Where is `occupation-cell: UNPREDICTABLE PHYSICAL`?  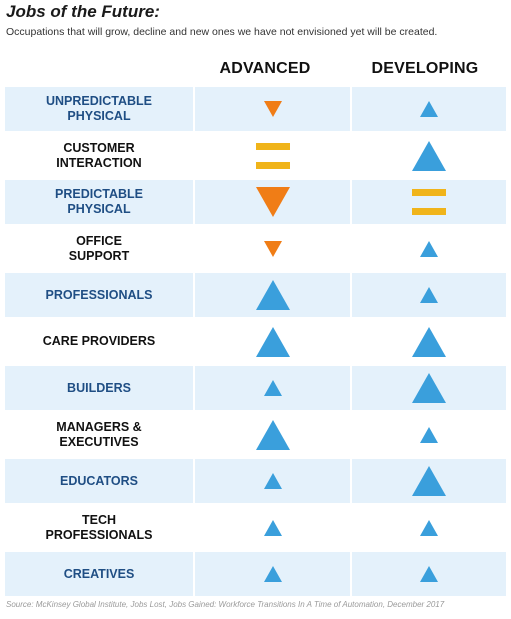
occupation-cell: UNPREDICTABLE PHYSICAL is located at coordinates (99, 109).